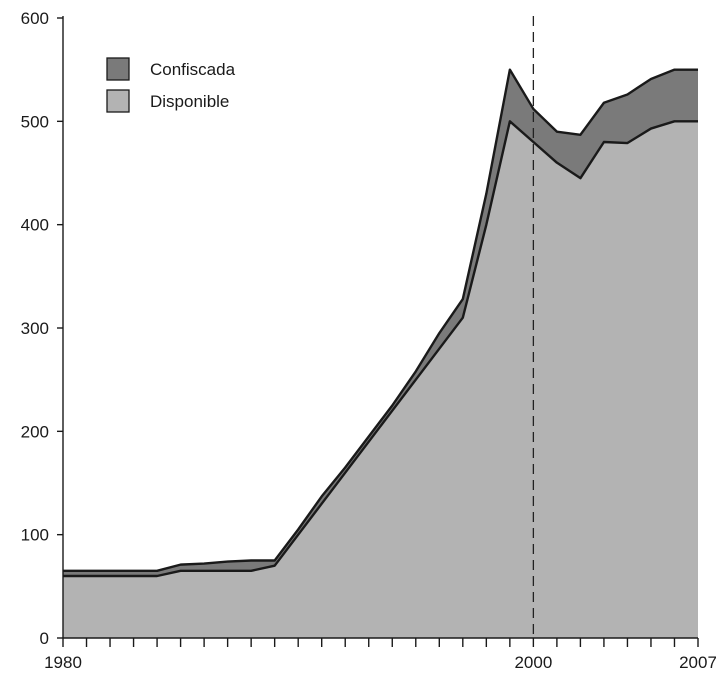 The width and height of the screenshot is (716, 678). Describe the element at coordinates (35, 328) in the screenshot. I see `y-tick-label: 300` at that location.